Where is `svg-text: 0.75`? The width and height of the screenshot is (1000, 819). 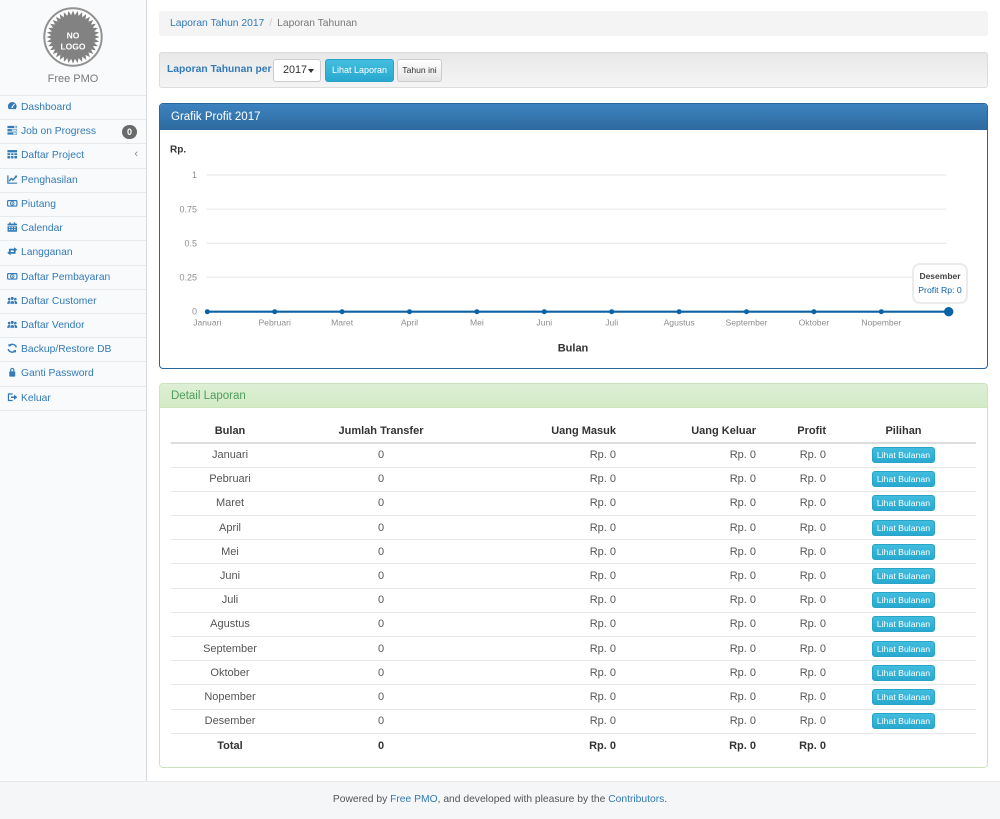
svg-text: 0.75 is located at coordinates (188, 209).